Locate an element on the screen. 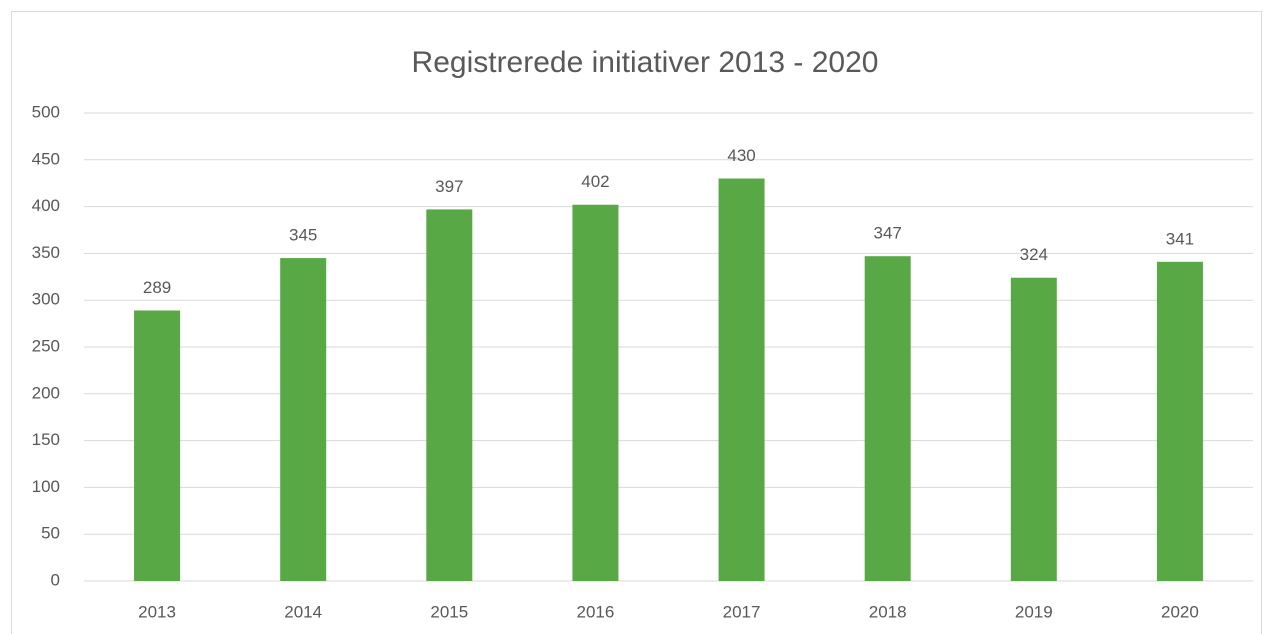 This screenshot has height=634, width=1272. x-tick-label: 2013 is located at coordinates (157, 611).